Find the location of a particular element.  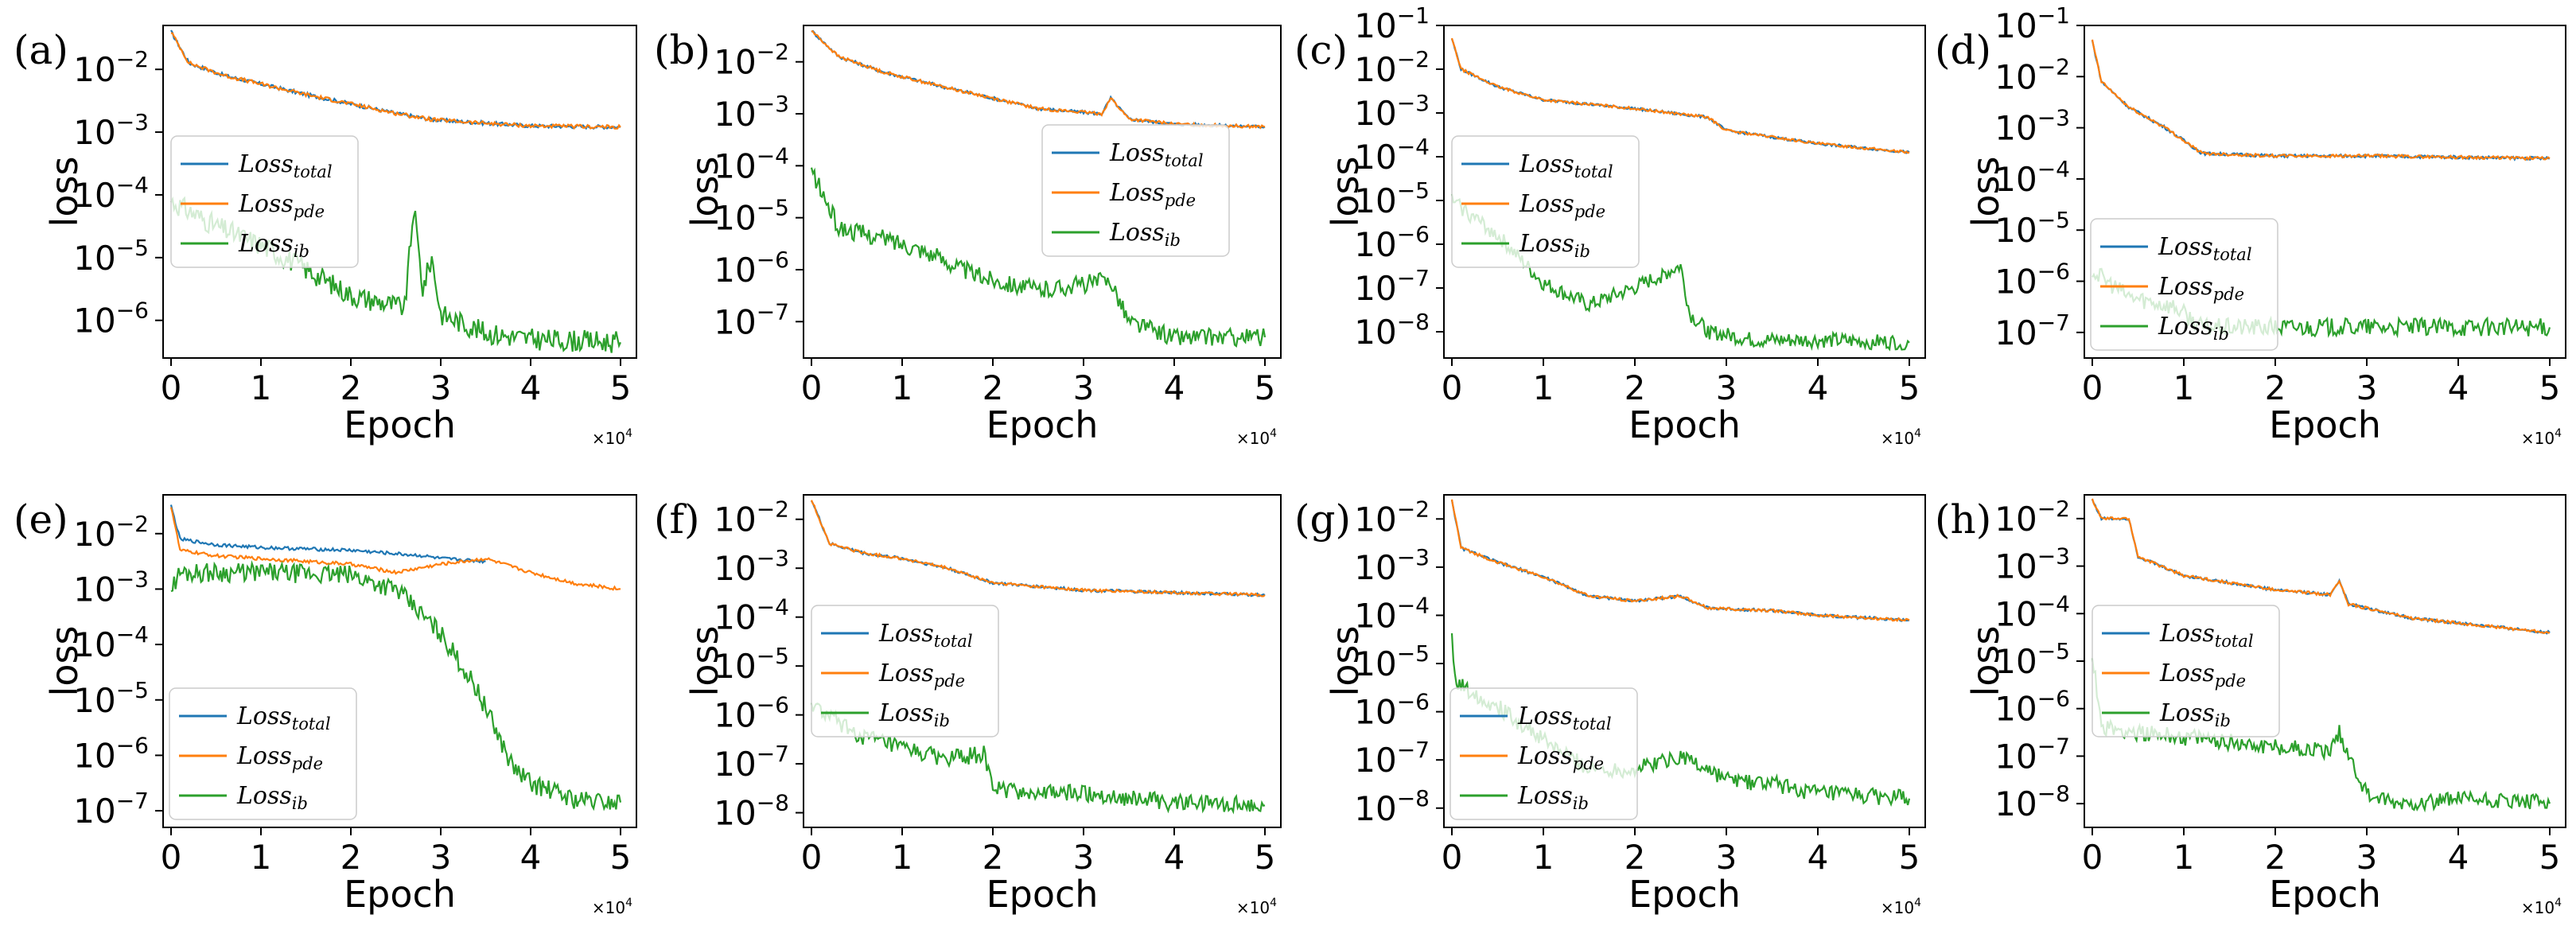

legend-entry-ib: Lossib is located at coordinates (914, 714).